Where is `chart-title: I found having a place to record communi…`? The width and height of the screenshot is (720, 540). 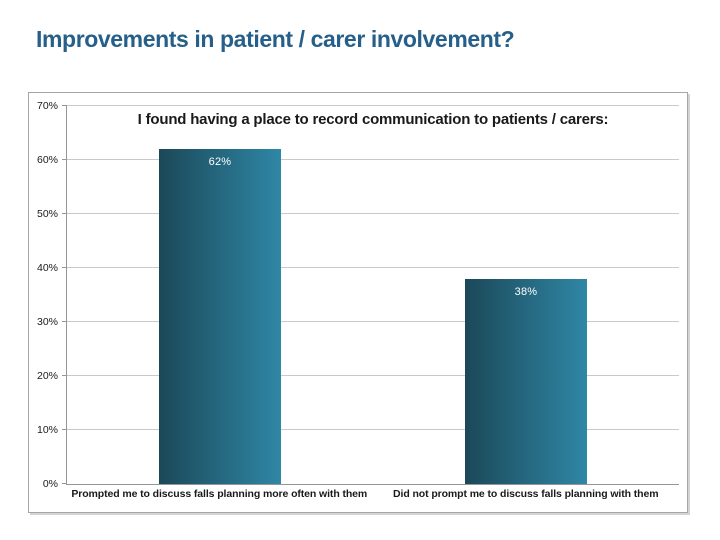 chart-title: I found having a place to record communi… is located at coordinates (373, 119).